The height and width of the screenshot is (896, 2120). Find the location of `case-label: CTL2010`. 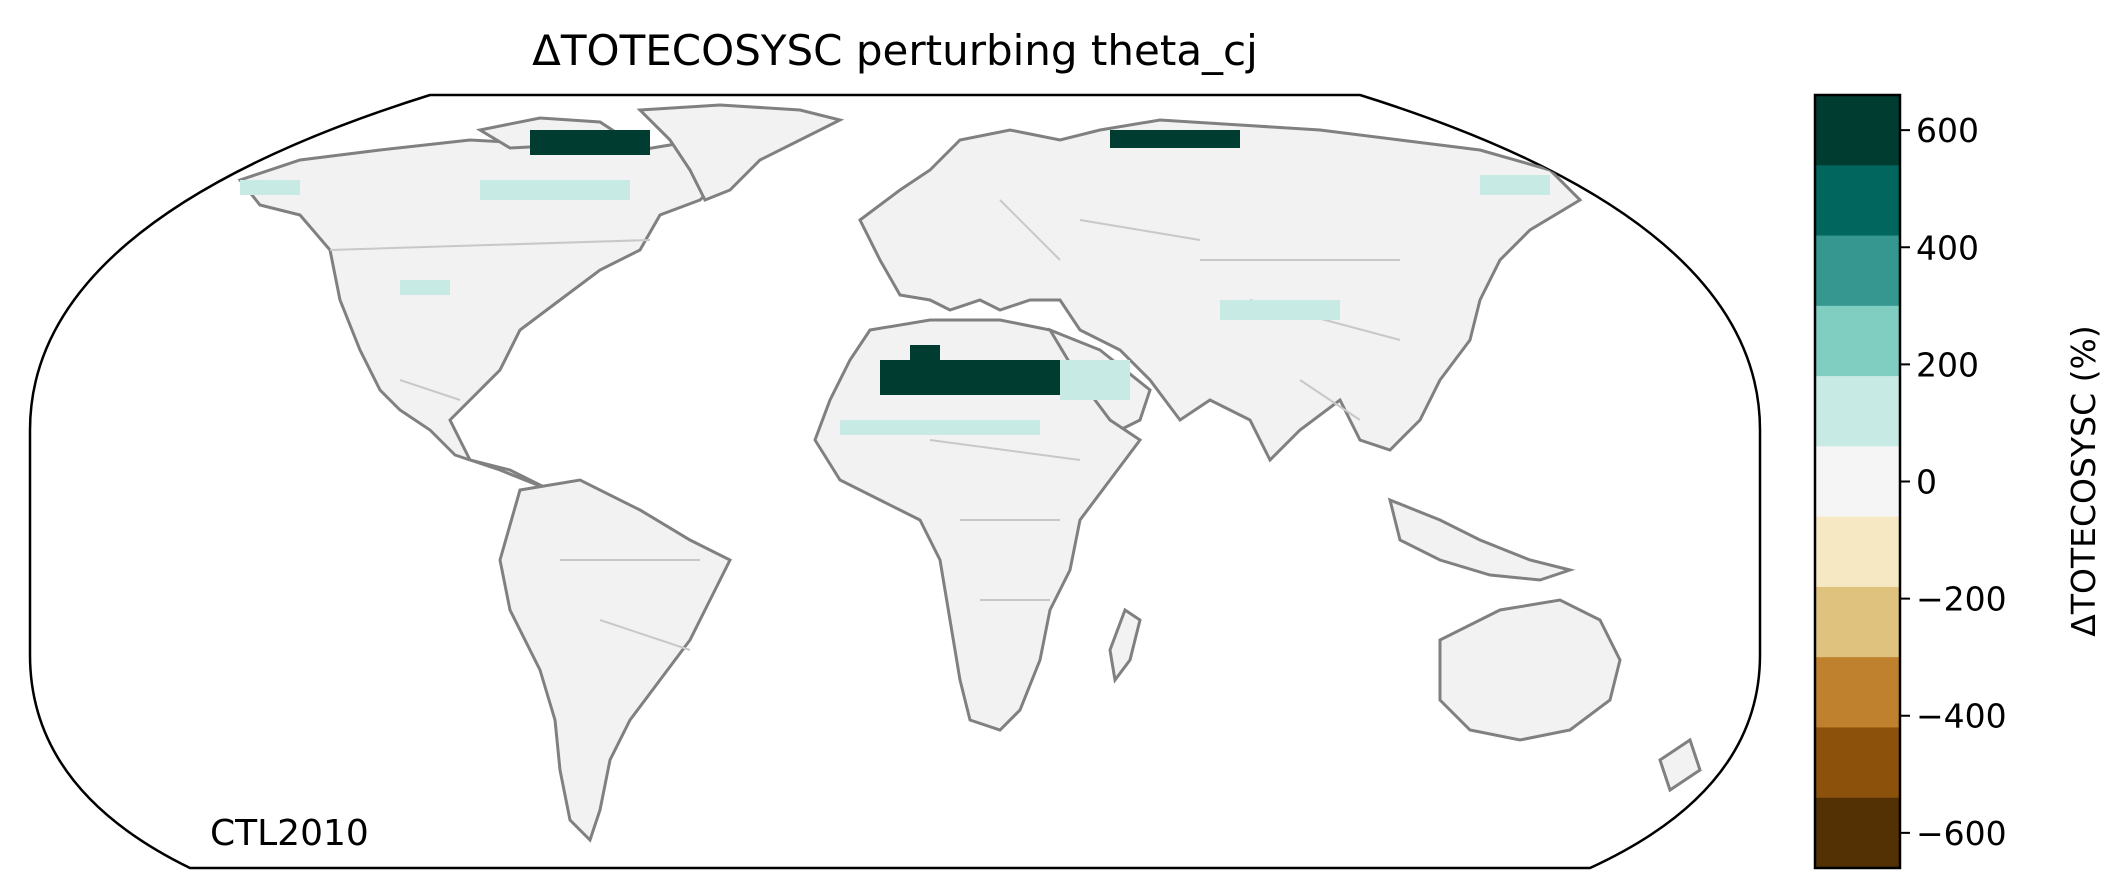

case-label: CTL2010 is located at coordinates (289, 833).